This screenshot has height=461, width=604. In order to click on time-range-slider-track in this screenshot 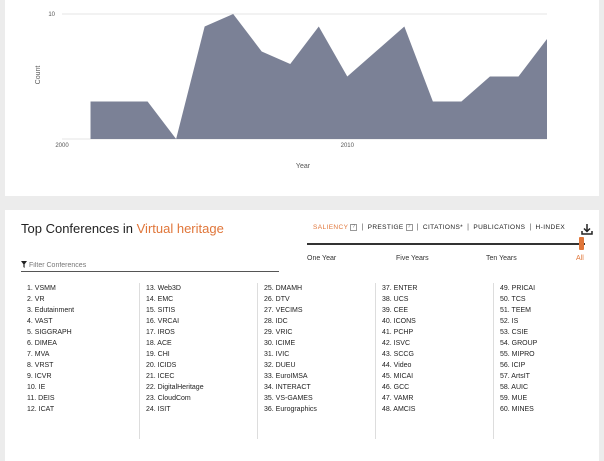, I will do `click(446, 244)`.